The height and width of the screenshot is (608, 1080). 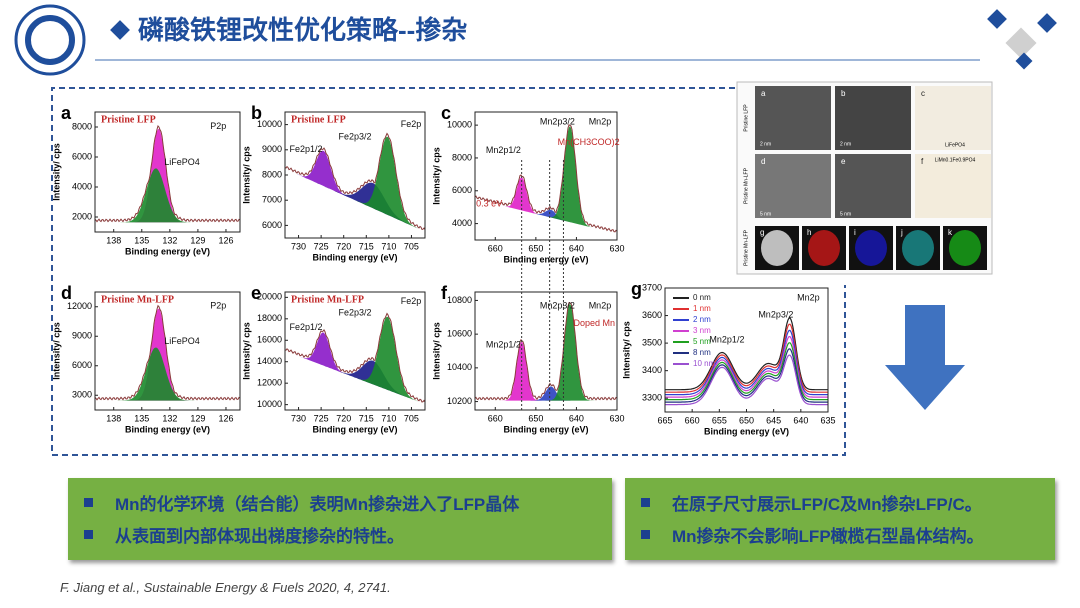 What do you see at coordinates (923, 93) in the screenshot?
I see `tem-letter: c` at bounding box center [923, 93].